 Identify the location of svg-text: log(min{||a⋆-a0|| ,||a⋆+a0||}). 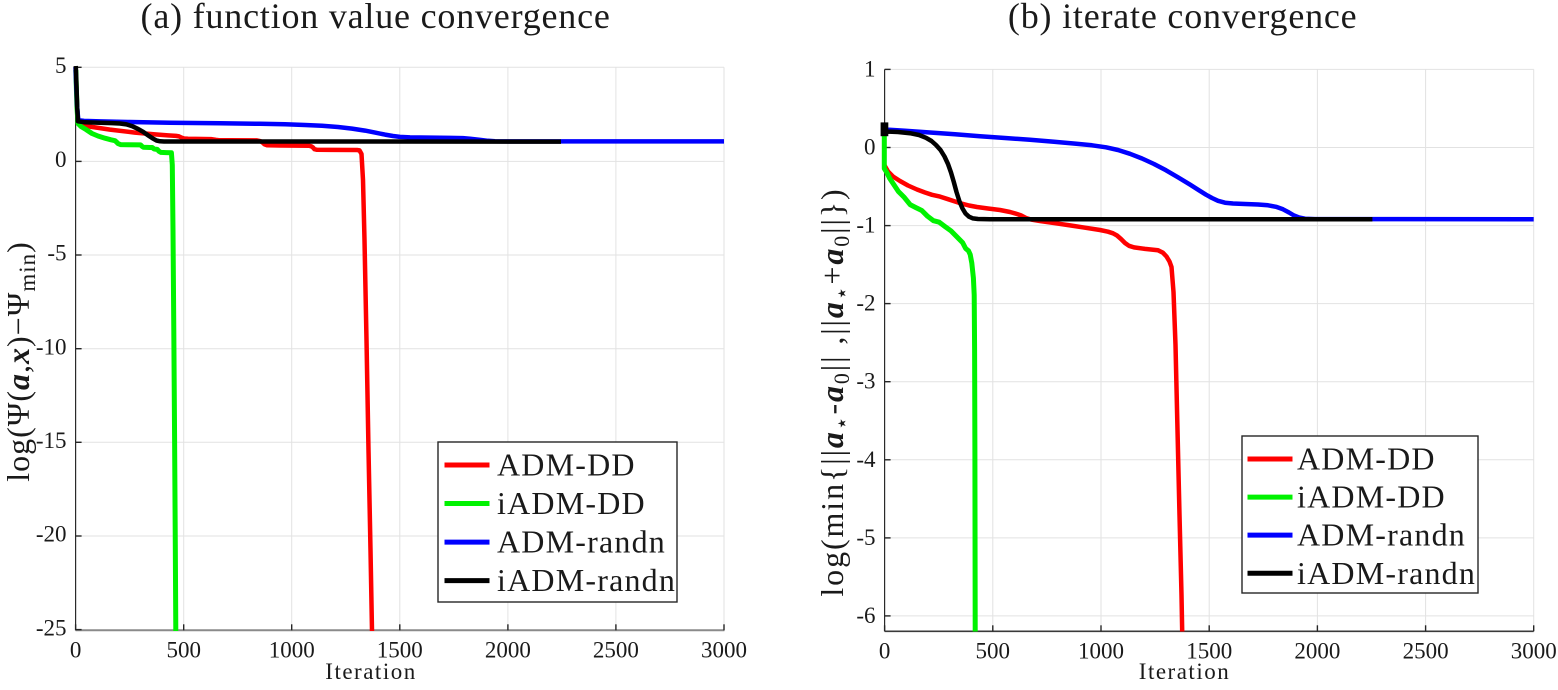
(834, 391).